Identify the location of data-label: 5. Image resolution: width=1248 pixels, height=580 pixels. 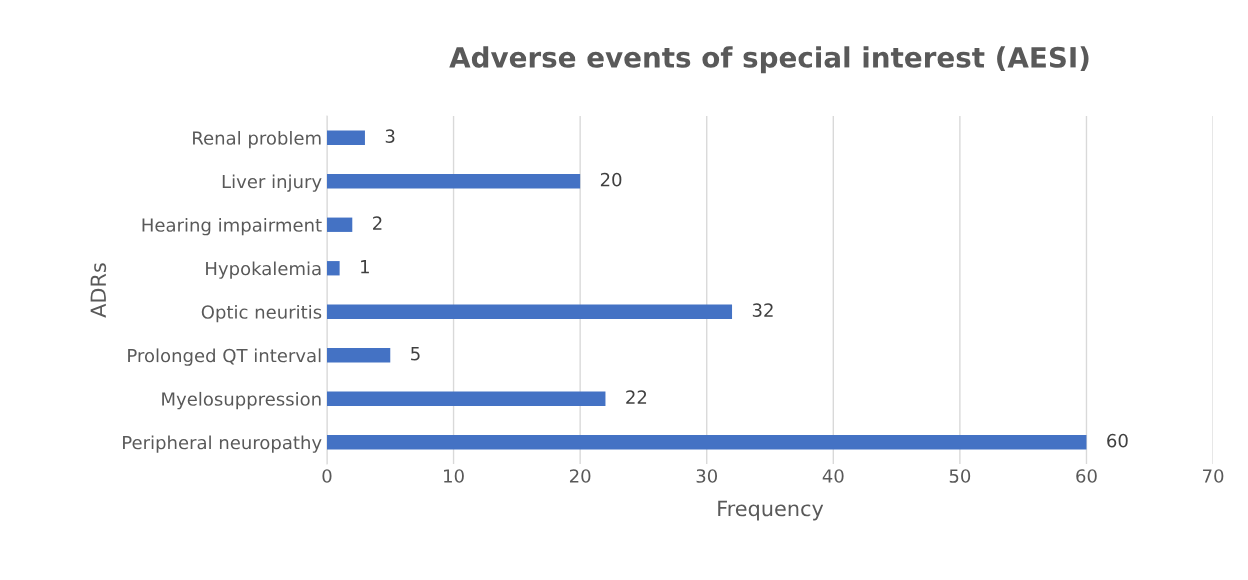
(415, 354).